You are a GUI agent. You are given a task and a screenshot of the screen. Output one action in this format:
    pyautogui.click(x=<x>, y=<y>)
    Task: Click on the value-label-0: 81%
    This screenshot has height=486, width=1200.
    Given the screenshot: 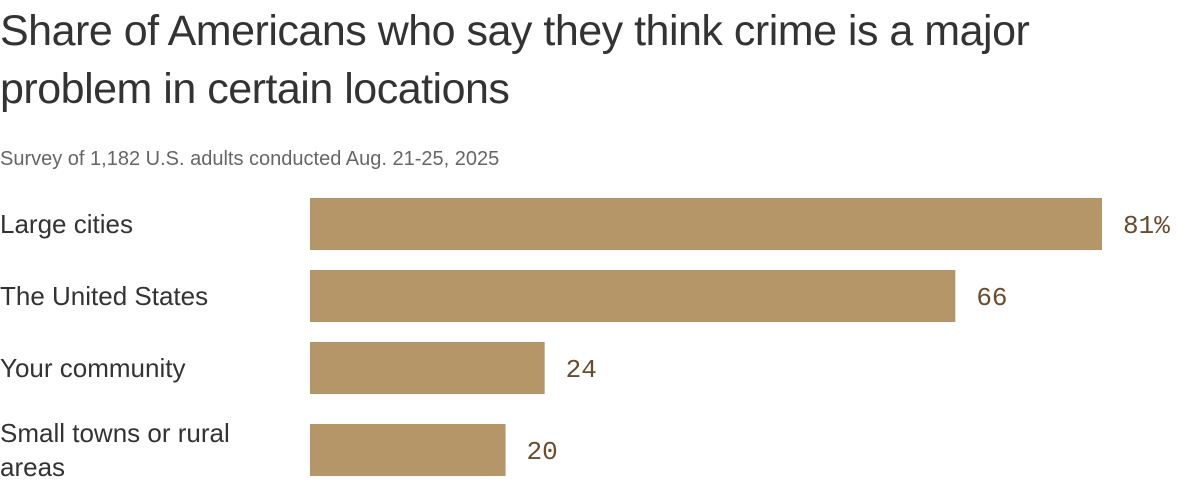 What is the action you would take?
    pyautogui.click(x=1146, y=226)
    